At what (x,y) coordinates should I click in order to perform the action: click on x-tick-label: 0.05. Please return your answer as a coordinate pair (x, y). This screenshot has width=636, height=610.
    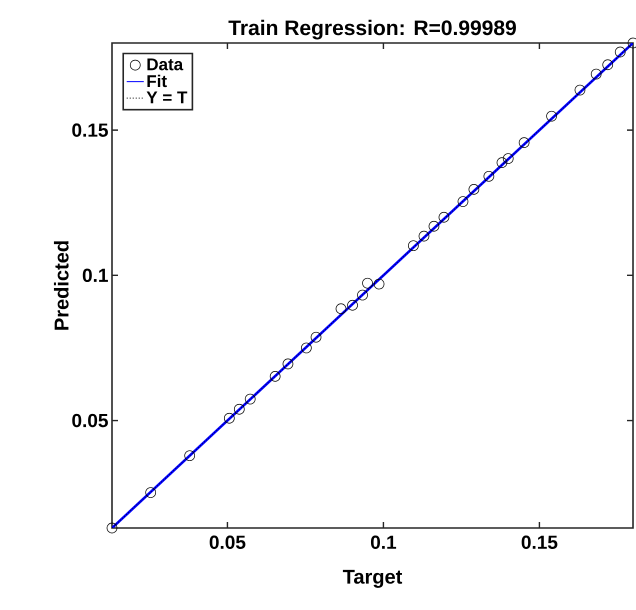
    Looking at the image, I should click on (228, 542).